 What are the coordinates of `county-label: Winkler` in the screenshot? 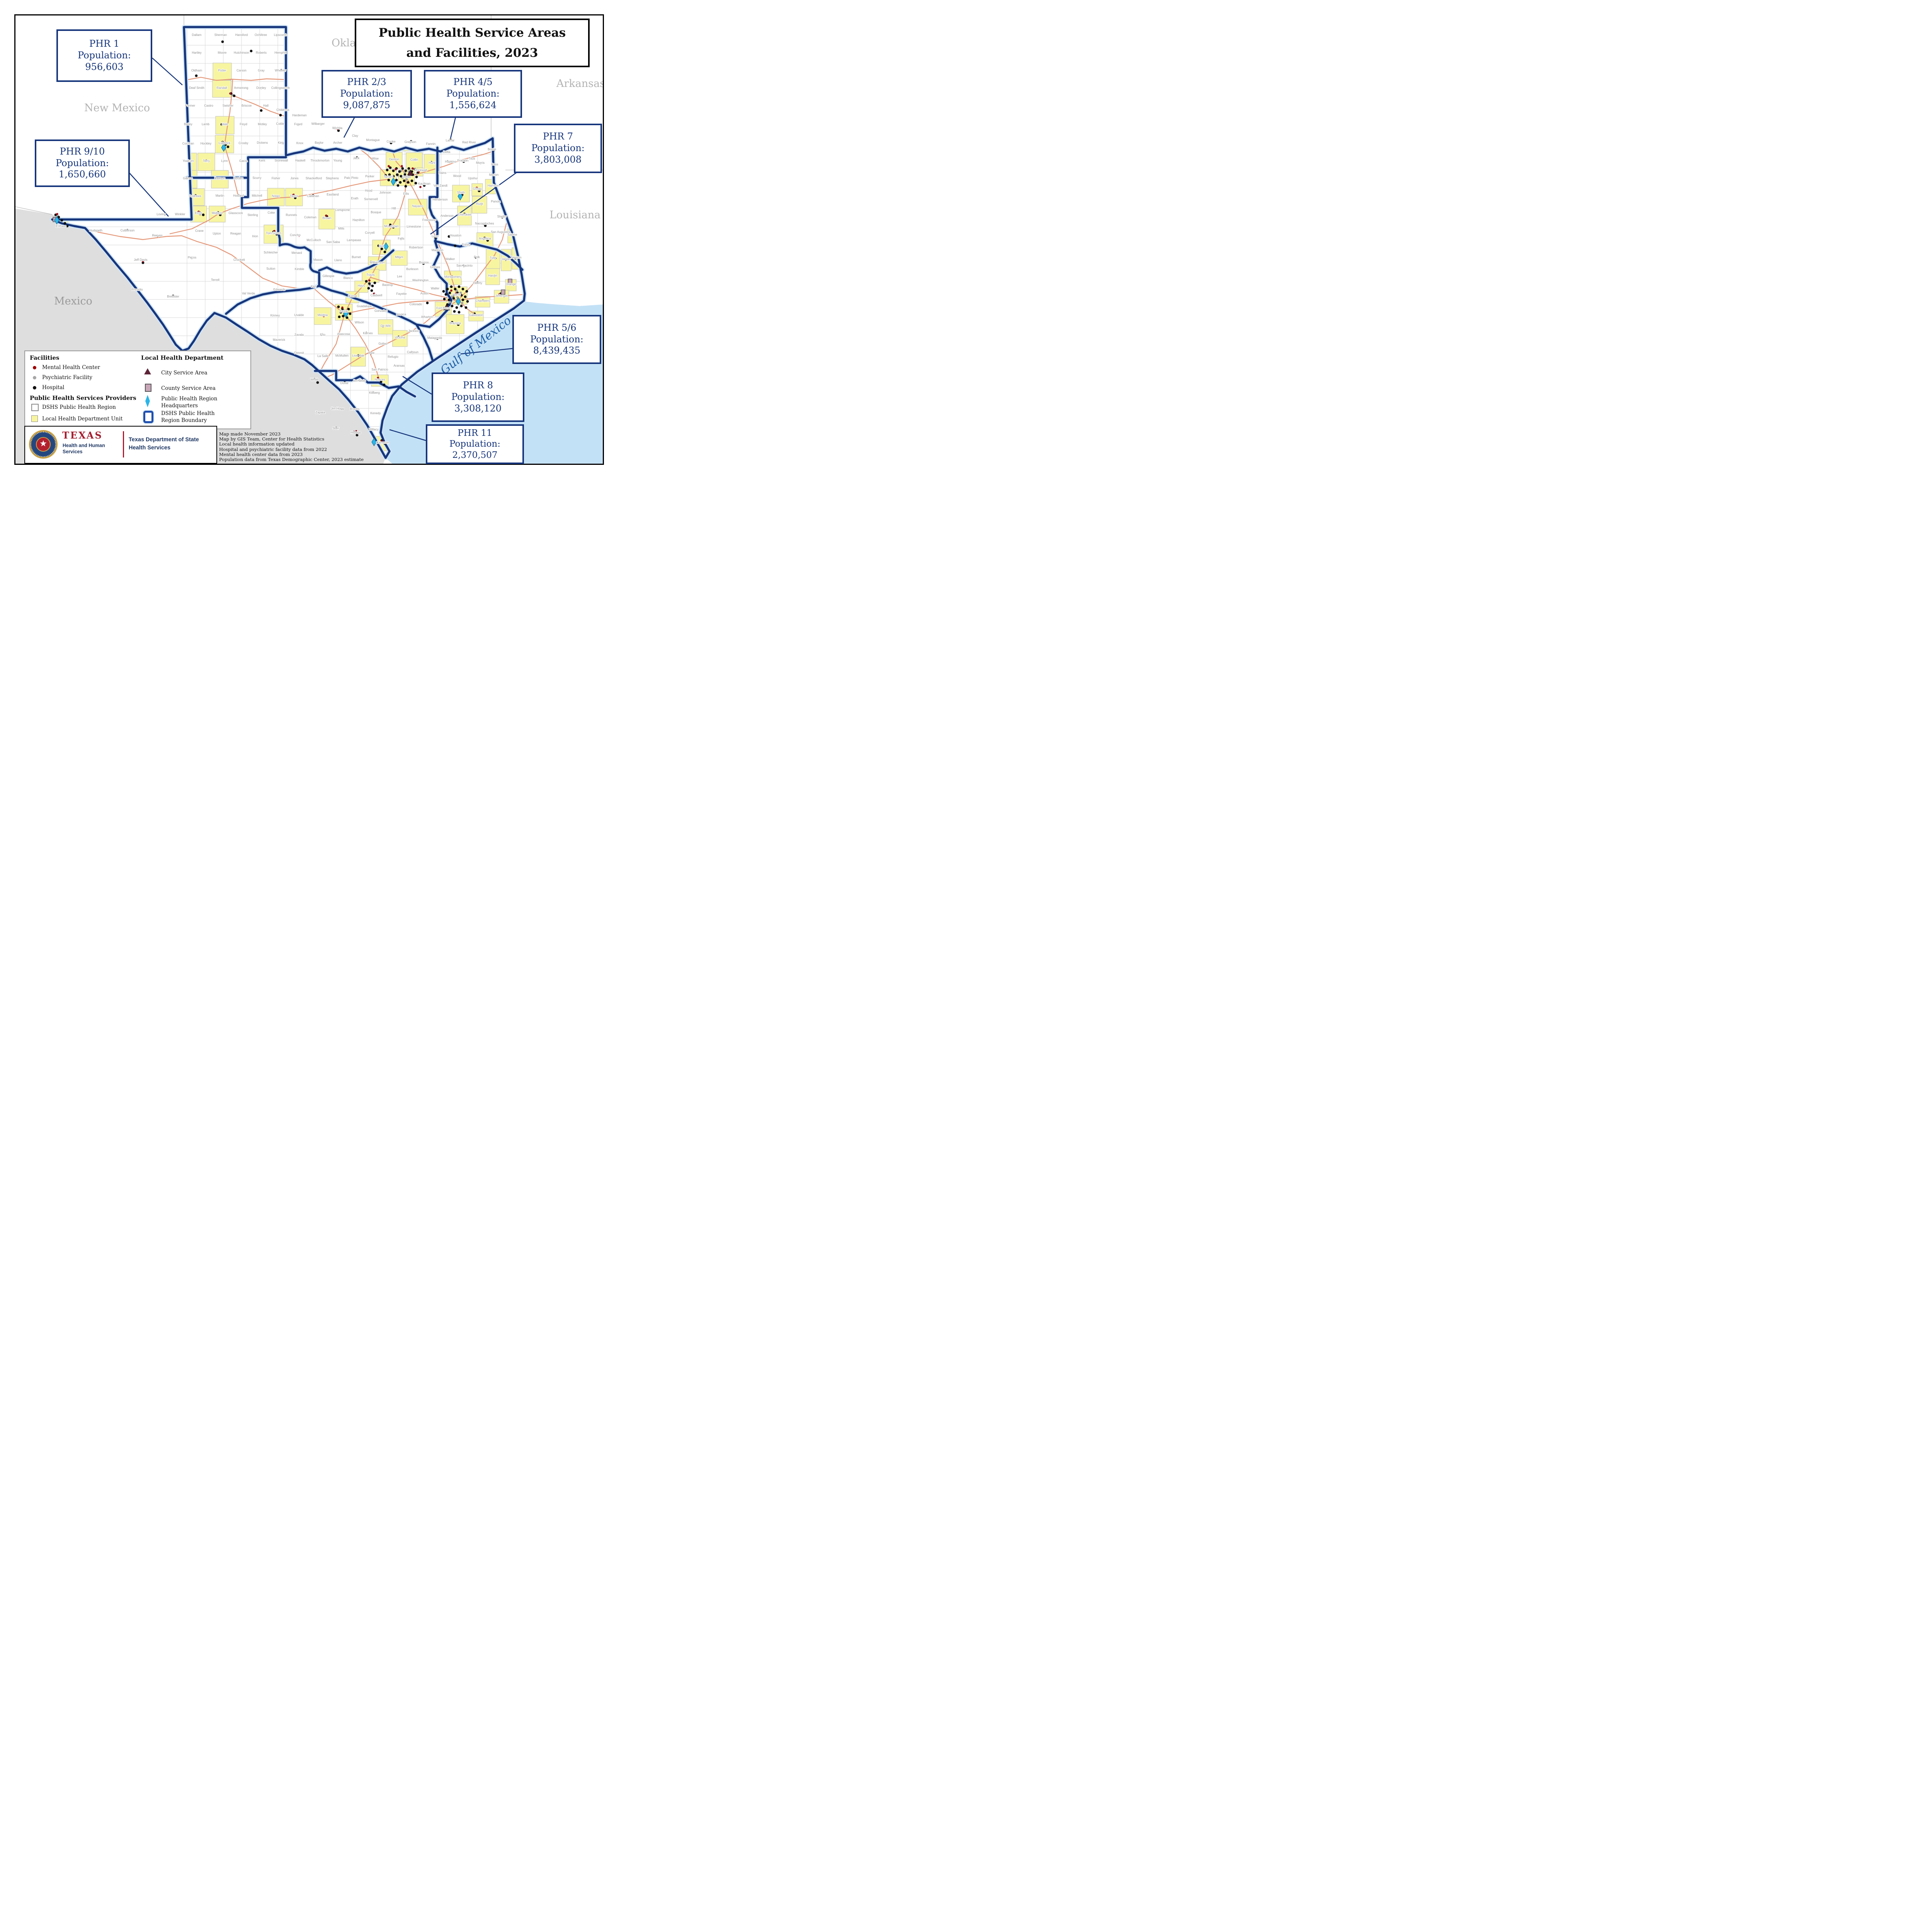 It's located at (180, 214).